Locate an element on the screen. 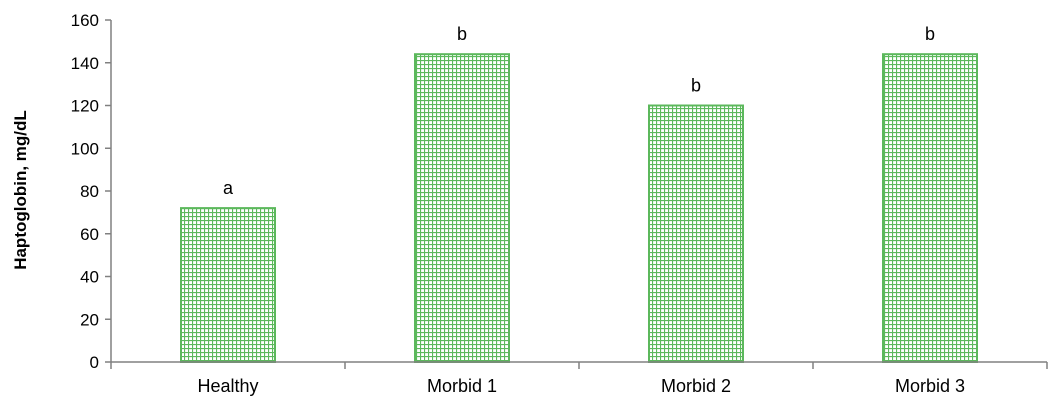 Image resolution: width=1050 pixels, height=398 pixels. y-axis-ticks: 0 20 40 60 80 100 120 140 160 is located at coordinates (91, 191).